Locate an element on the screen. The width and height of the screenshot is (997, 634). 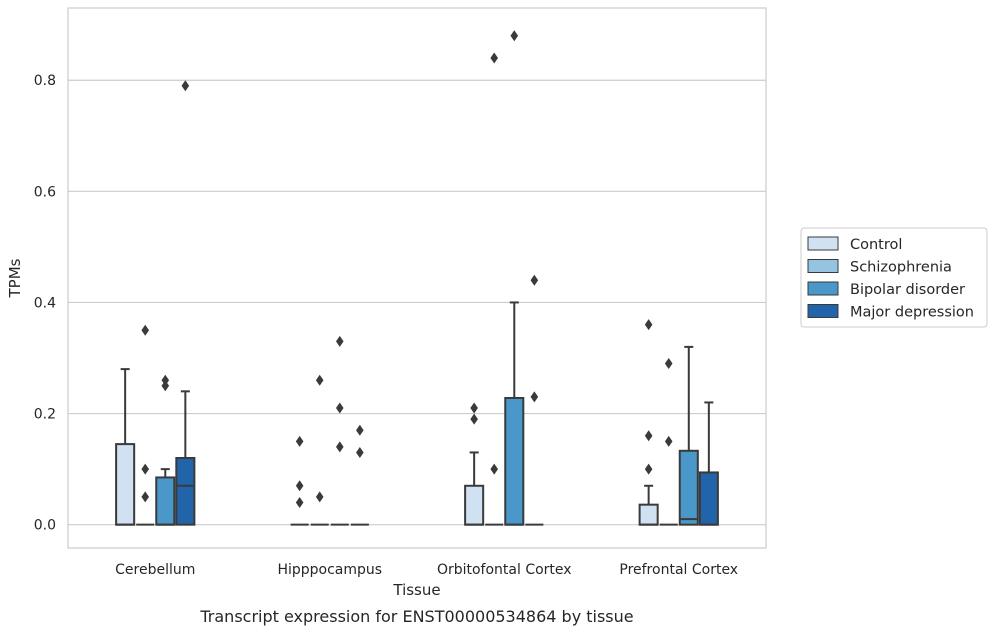
y-tick-label: 0.0 is located at coordinates (45, 526).